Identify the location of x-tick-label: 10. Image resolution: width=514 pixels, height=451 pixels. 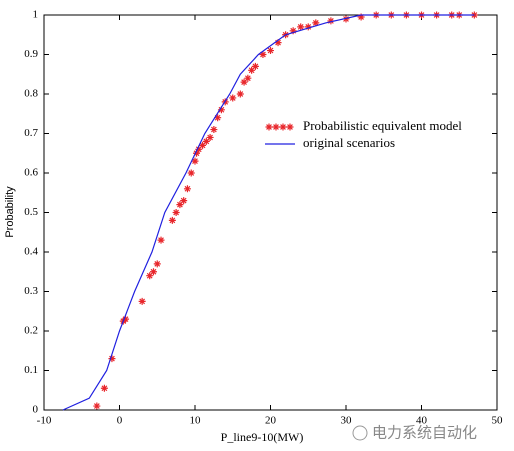
(196, 421).